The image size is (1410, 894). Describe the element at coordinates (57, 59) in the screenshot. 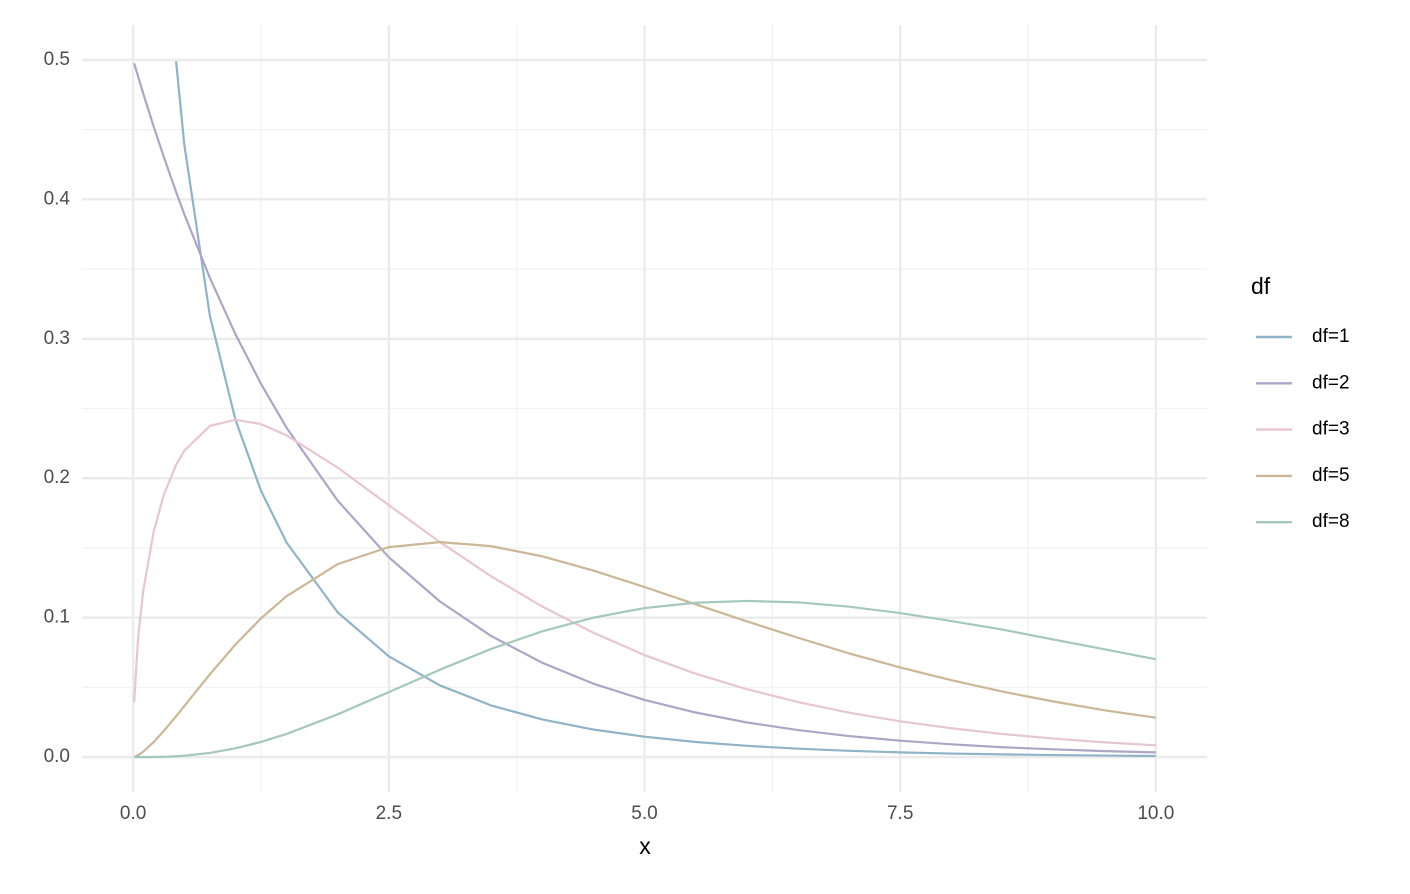

I see `y-tick-label: 0.5` at that location.